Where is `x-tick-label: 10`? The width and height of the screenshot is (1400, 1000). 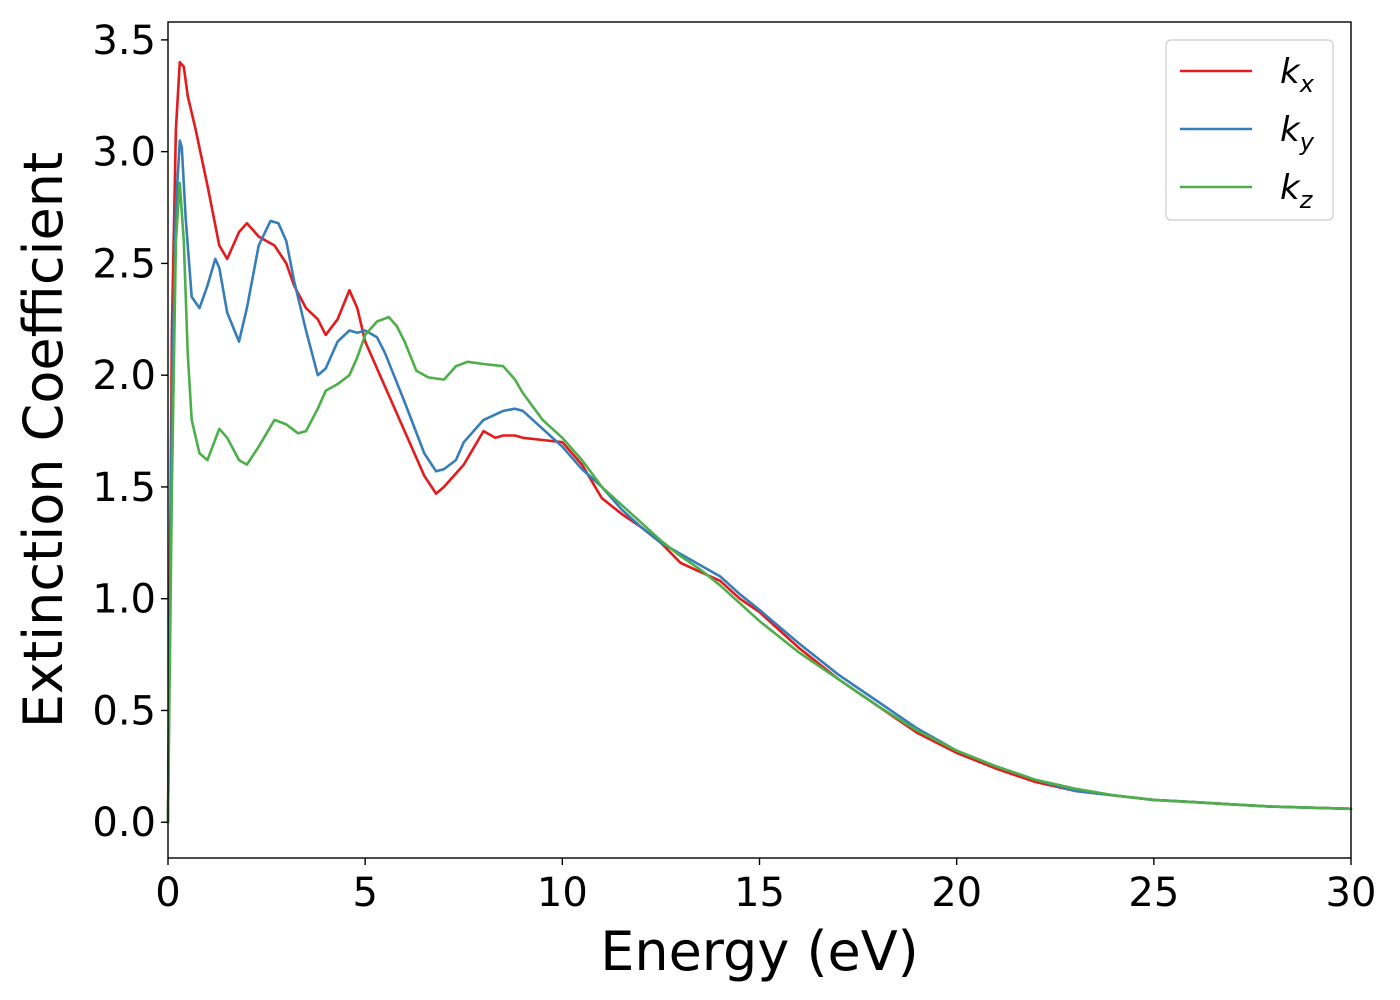
x-tick-label: 10 is located at coordinates (562, 893).